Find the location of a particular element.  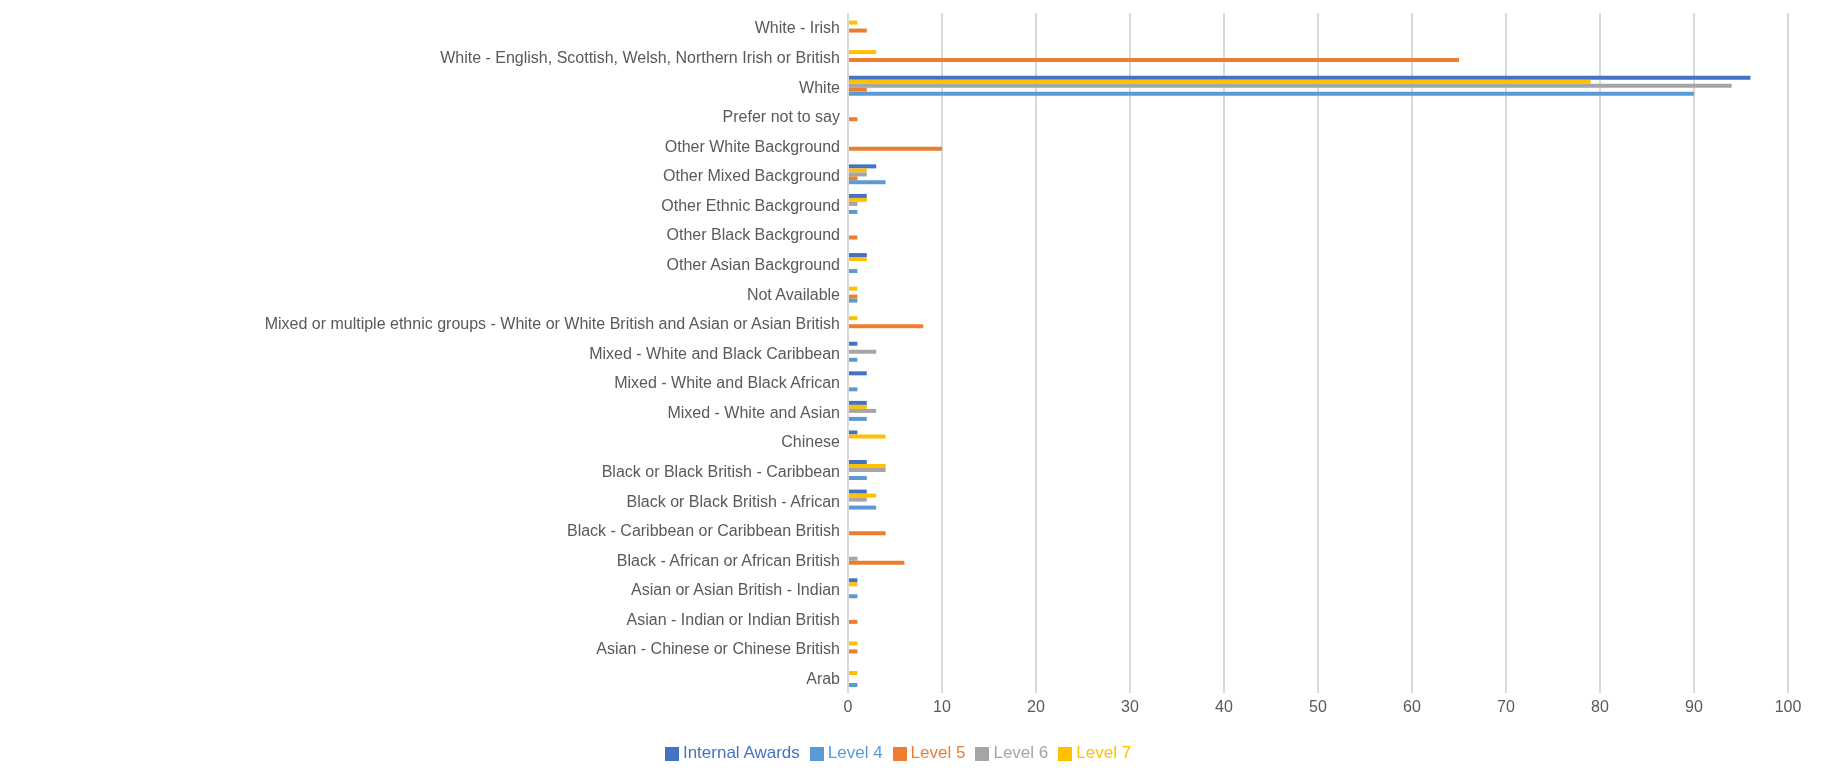

y-tick-label: Black - Caribbean or Caribbean British is located at coordinates (703, 531).